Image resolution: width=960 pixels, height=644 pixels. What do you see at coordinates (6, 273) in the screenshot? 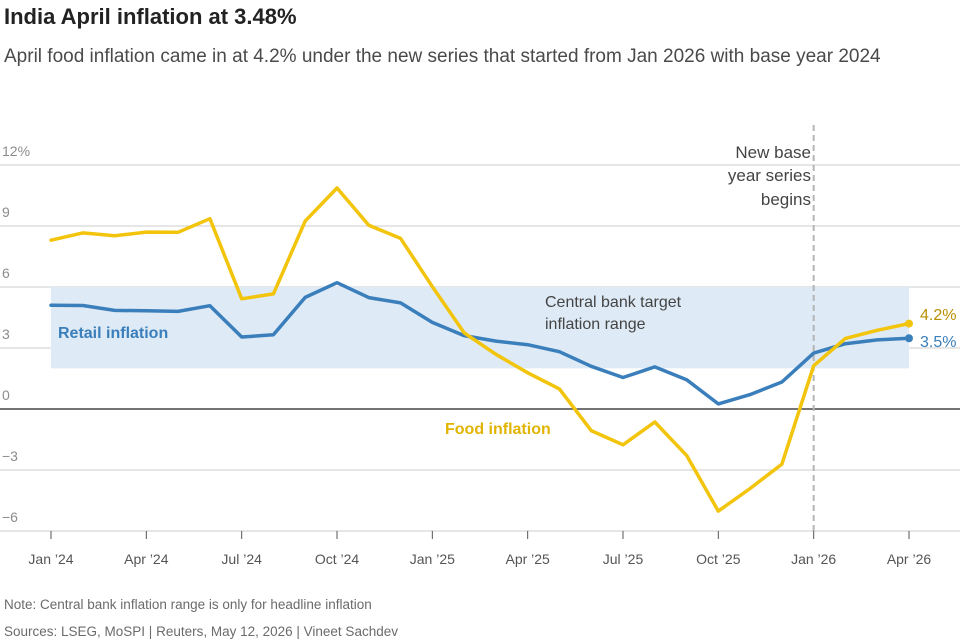
I see `y-tick-label: 6` at bounding box center [6, 273].